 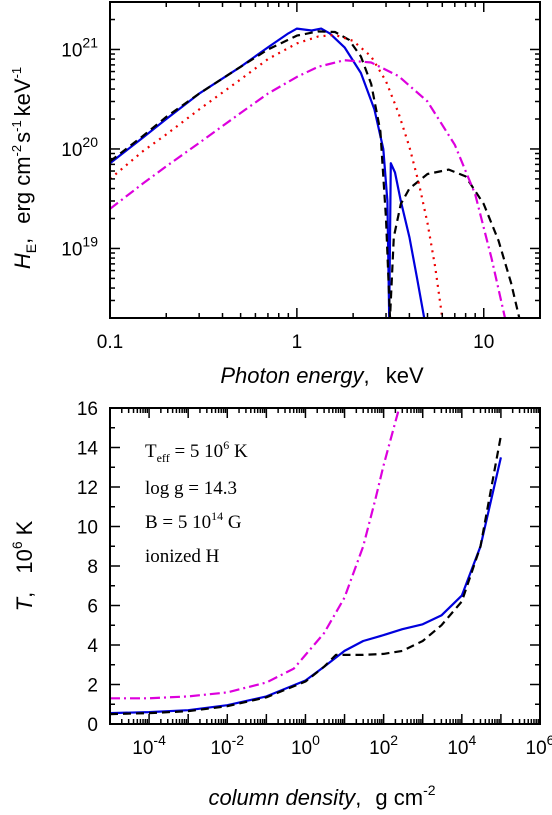 I want to click on chart1-y-tick-label: 4, so click(x=92, y=646).